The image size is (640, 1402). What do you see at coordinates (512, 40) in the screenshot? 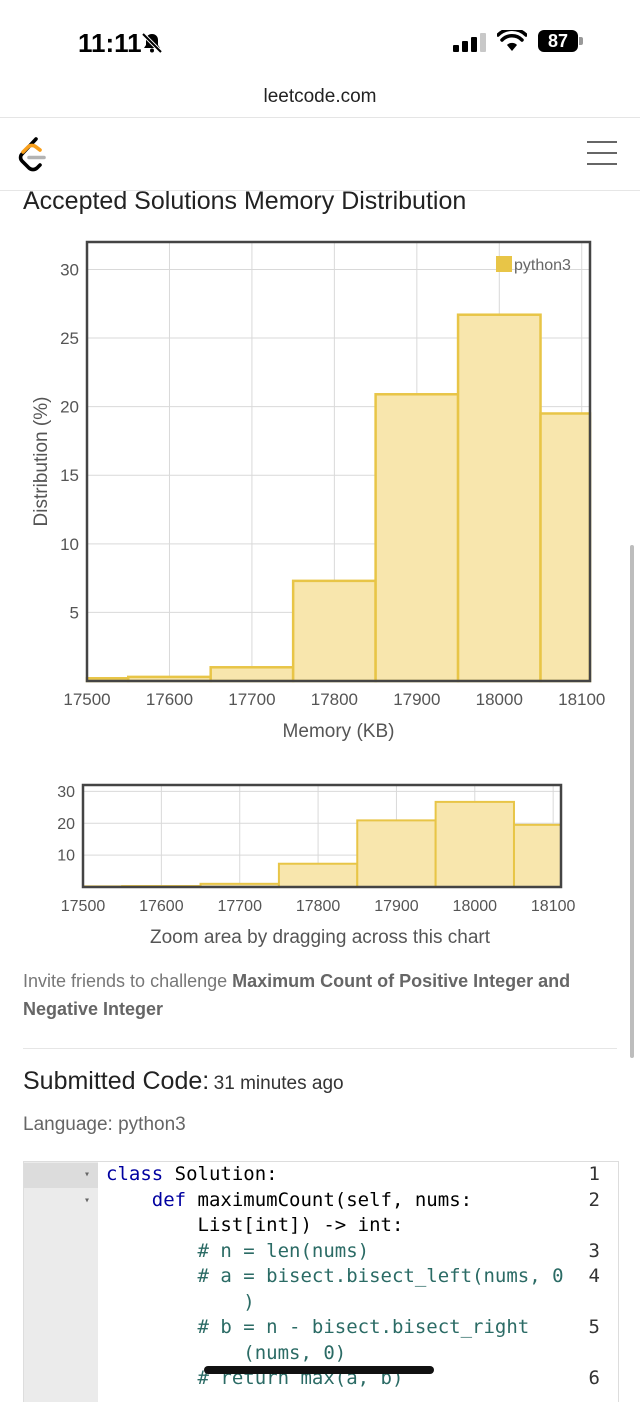
I see `wifi-icon` at bounding box center [512, 40].